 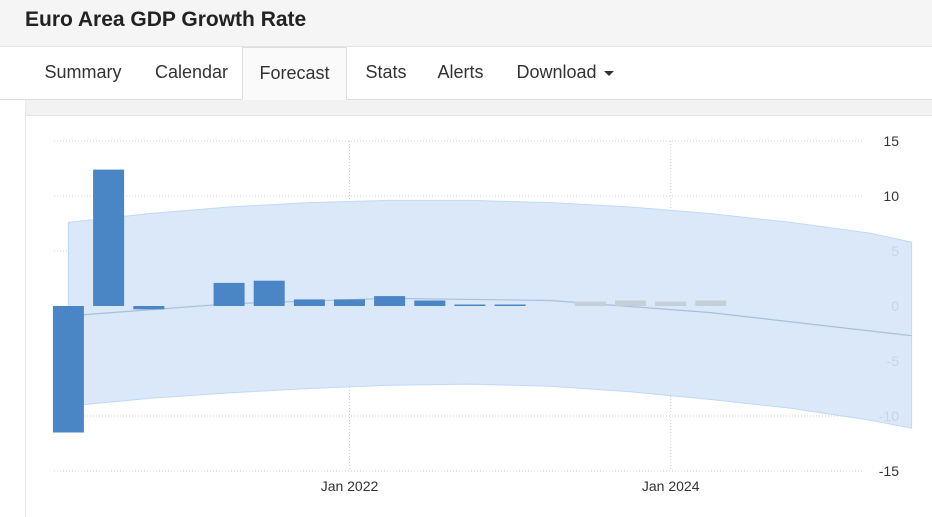 What do you see at coordinates (460, 72) in the screenshot?
I see `tab-alerts: Alerts` at bounding box center [460, 72].